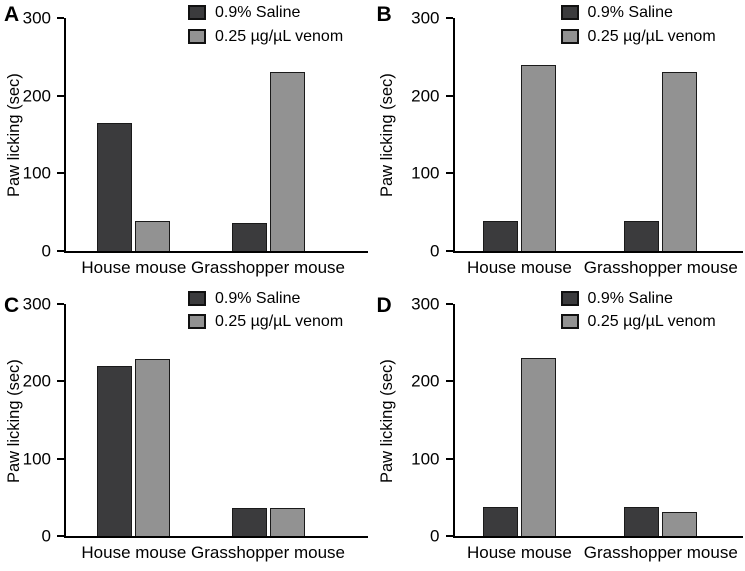  Describe the element at coordinates (384, 14) in the screenshot. I see `panel-letter-b: B` at that location.